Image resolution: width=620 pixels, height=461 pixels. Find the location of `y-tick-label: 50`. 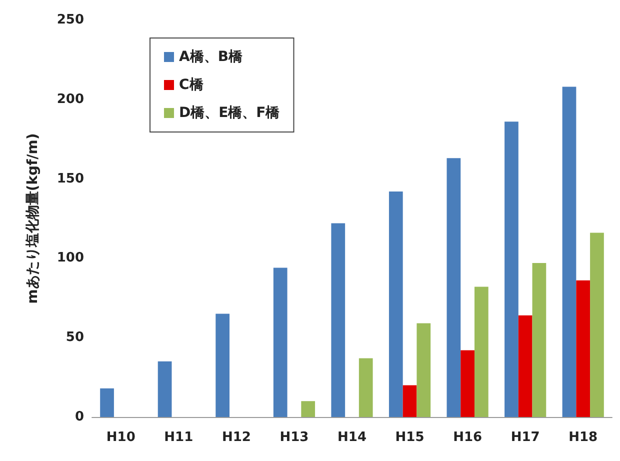

y-tick-label: 50 is located at coordinates (75, 338).